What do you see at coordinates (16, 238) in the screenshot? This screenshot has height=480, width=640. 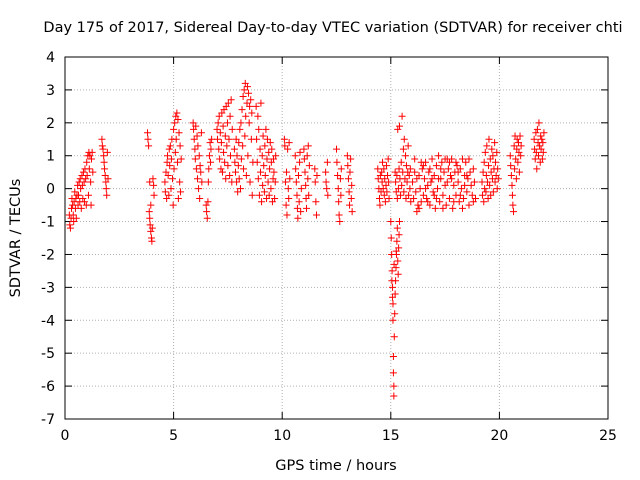 I see `y-axis-label: SDTVAR / TECUs` at bounding box center [16, 238].